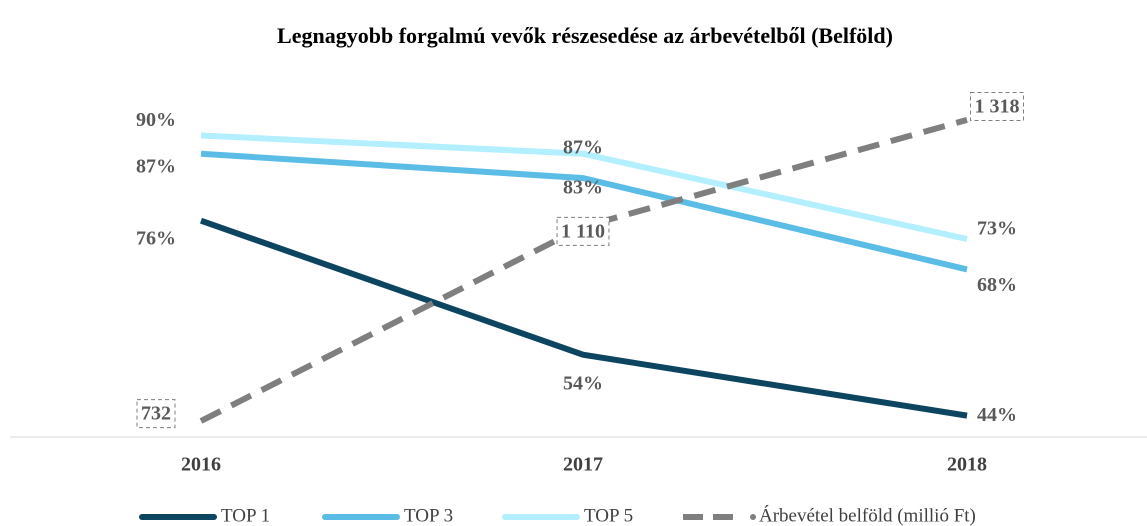 This screenshot has height=526, width=1147. What do you see at coordinates (867, 515) in the screenshot?
I see `legend-label: Árbevétel belföld (millió Ft)` at bounding box center [867, 515].